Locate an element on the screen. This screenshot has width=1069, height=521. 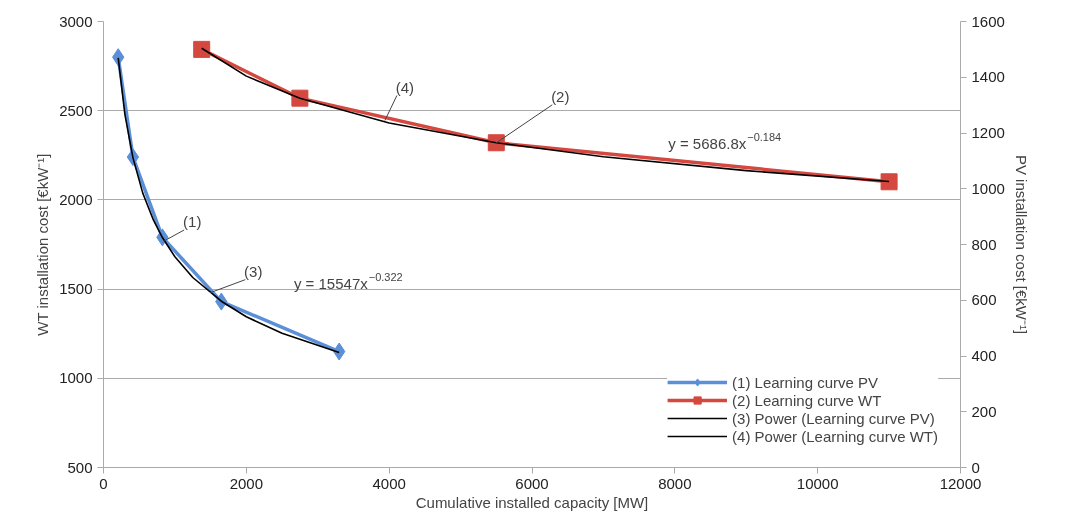
x-tick-label: 4000 is located at coordinates (389, 483).